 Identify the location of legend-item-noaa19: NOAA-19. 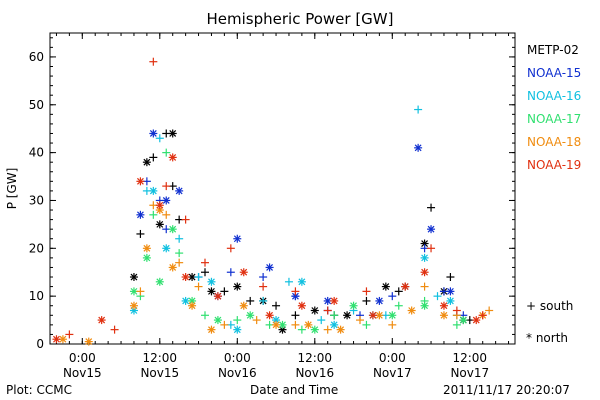
(554, 165).